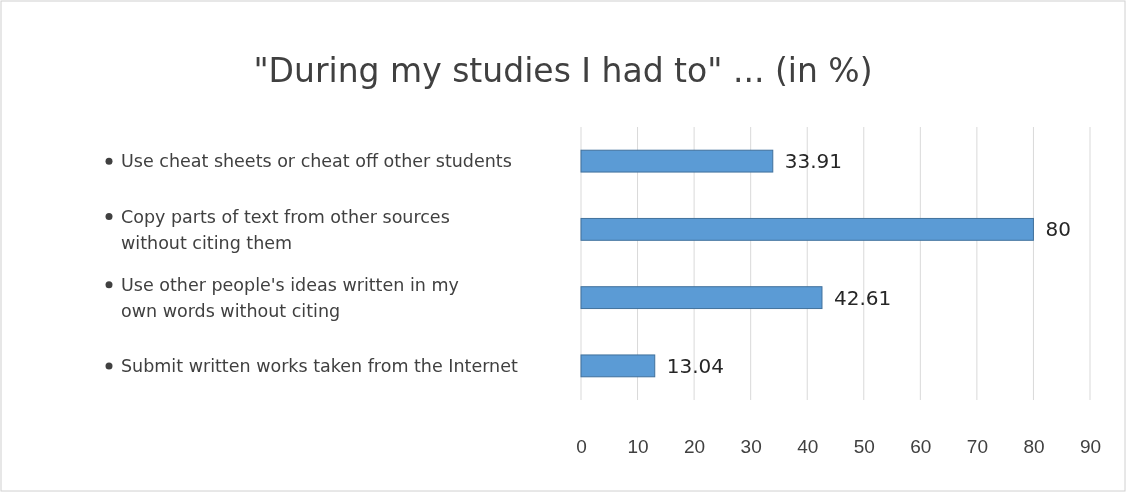 The height and width of the screenshot is (492, 1126). I want to click on x-tick-label: 10, so click(638, 447).